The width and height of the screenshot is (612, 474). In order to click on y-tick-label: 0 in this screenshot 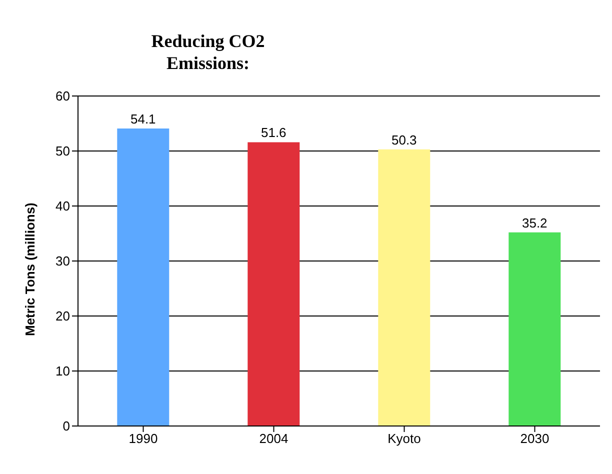, I will do `click(66, 426)`.